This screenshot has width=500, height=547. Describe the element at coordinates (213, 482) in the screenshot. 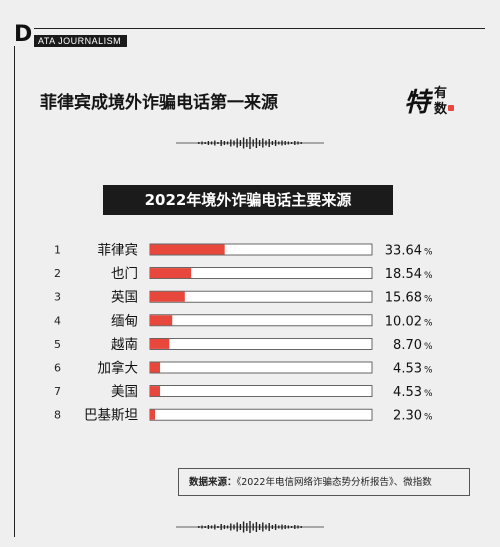

I see `source-label: 数据来源：` at that location.